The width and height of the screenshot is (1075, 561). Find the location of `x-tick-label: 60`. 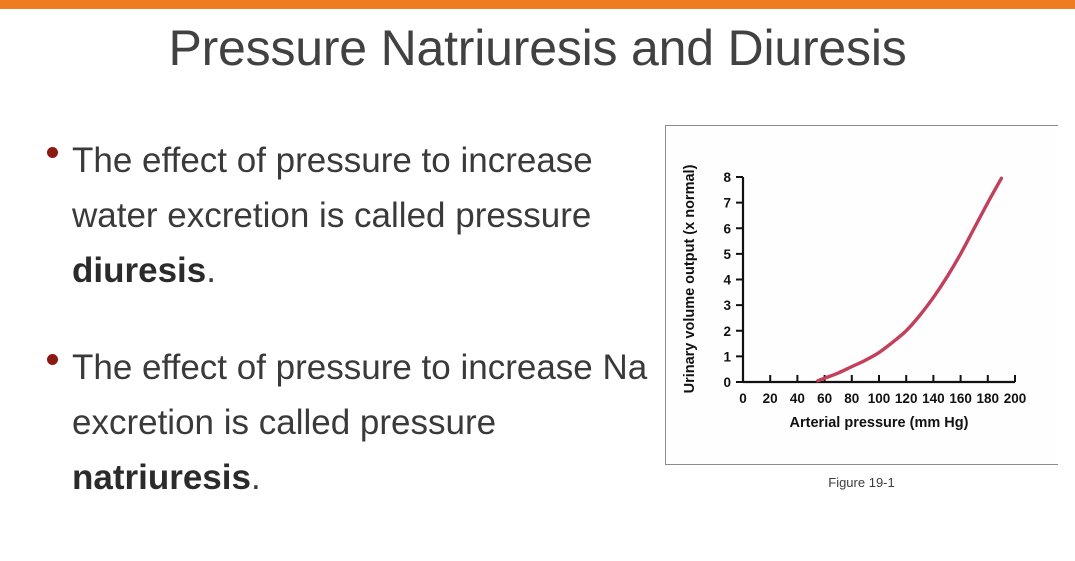

x-tick-label: 60 is located at coordinates (824, 398).